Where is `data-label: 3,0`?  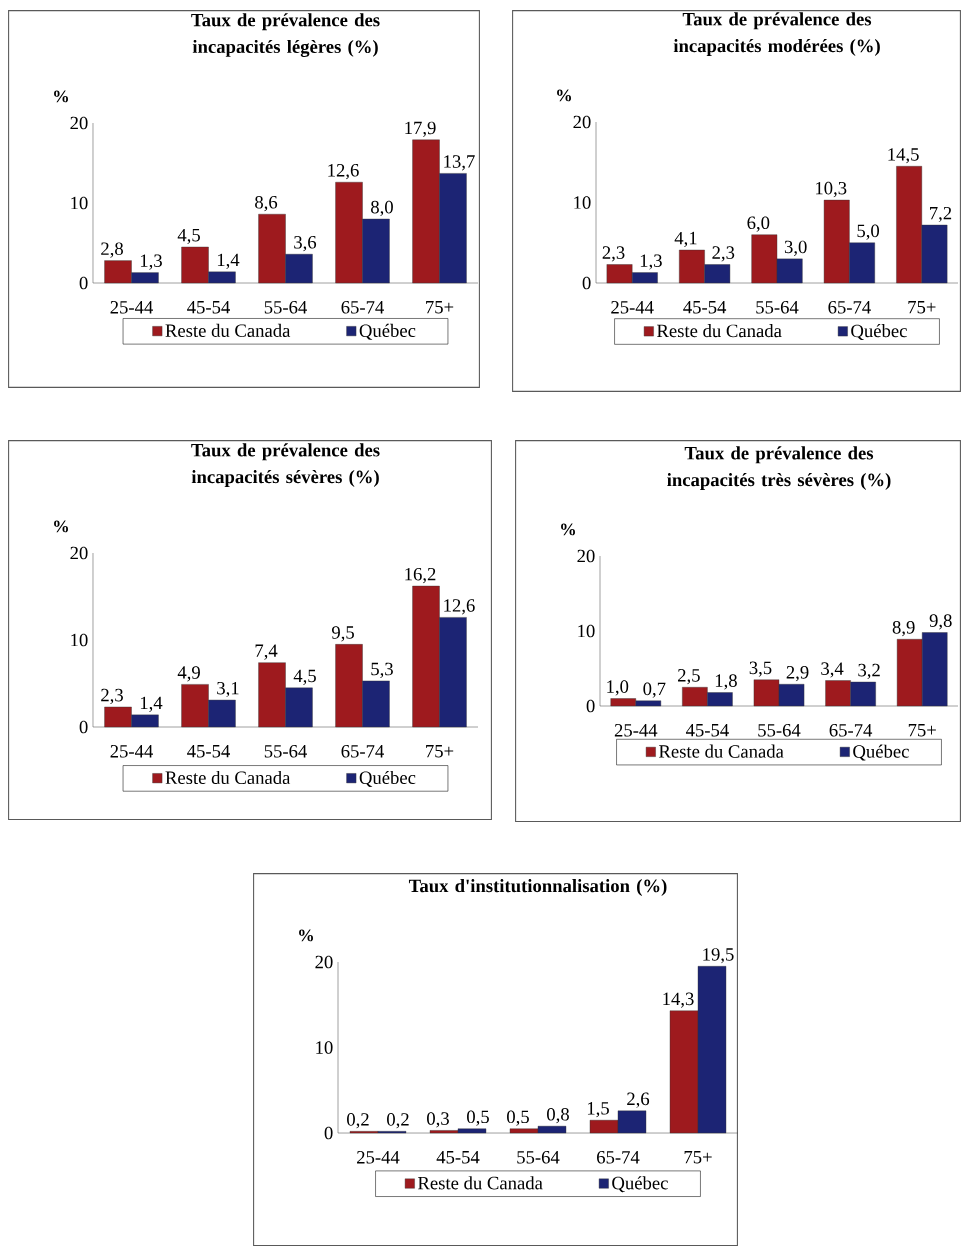
data-label: 3,0 is located at coordinates (795, 248).